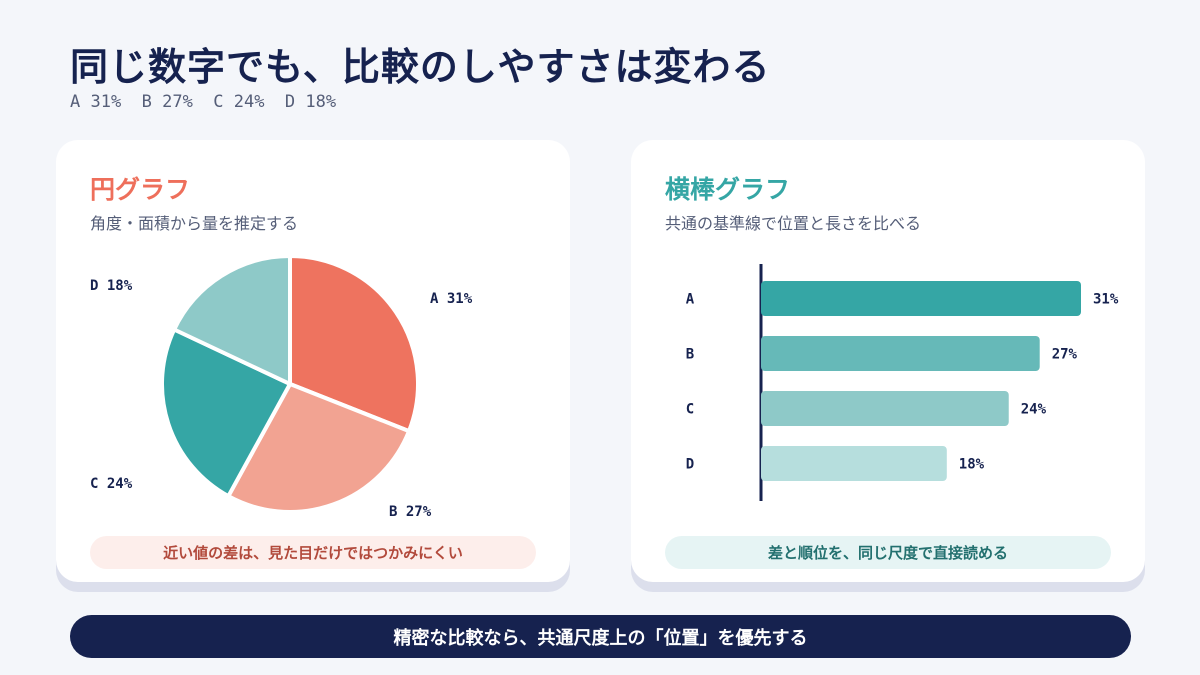 Image resolution: width=1200 pixels, height=675 pixels. What do you see at coordinates (921, 298) in the screenshot?
I see `bar-a` at bounding box center [921, 298].